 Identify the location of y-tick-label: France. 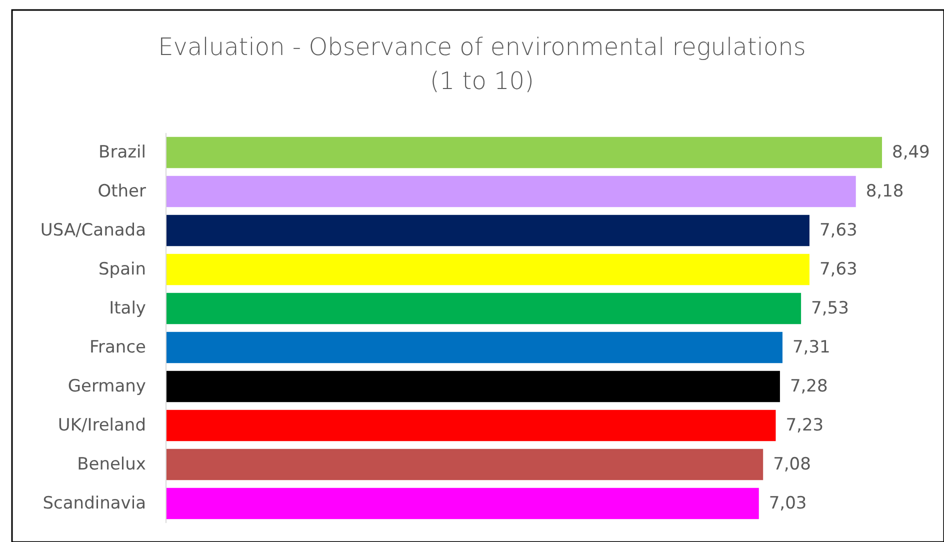
(117, 348).